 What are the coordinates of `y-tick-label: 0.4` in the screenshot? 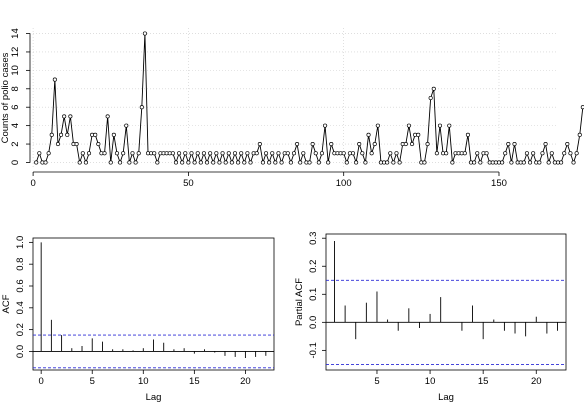 It's located at (20, 307).